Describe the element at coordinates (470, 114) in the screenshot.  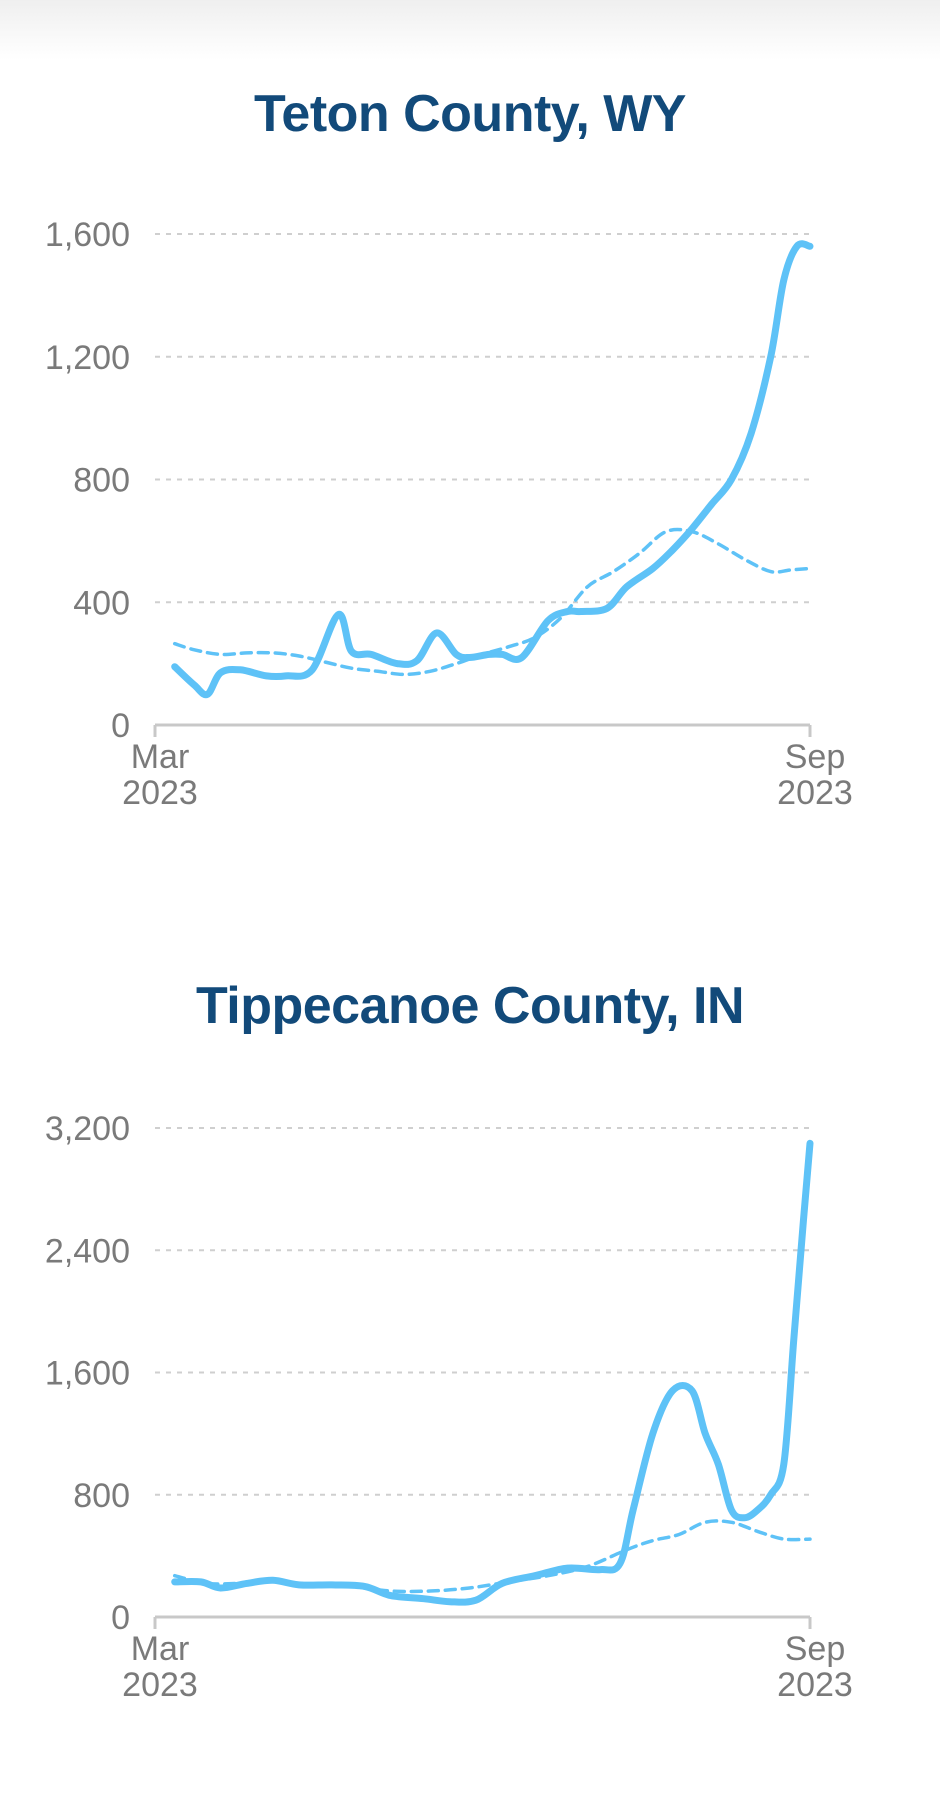
I see `chart-title: Teton County, WY` at that location.